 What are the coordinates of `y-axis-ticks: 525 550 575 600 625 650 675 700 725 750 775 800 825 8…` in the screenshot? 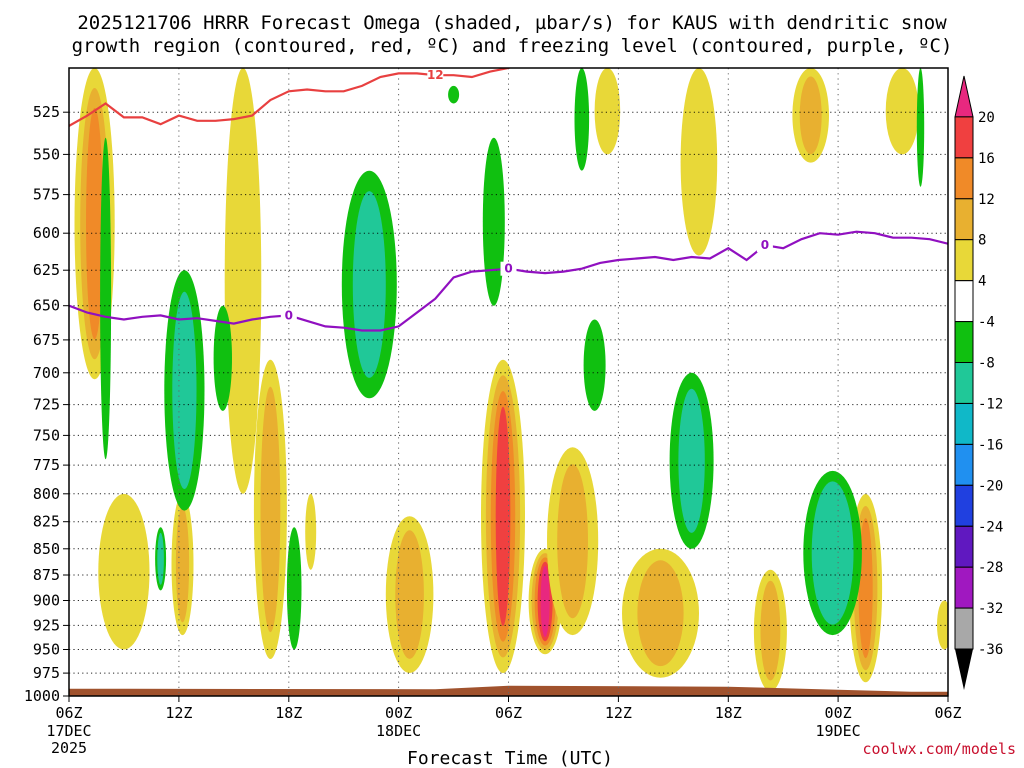 It's located at (46, 404).